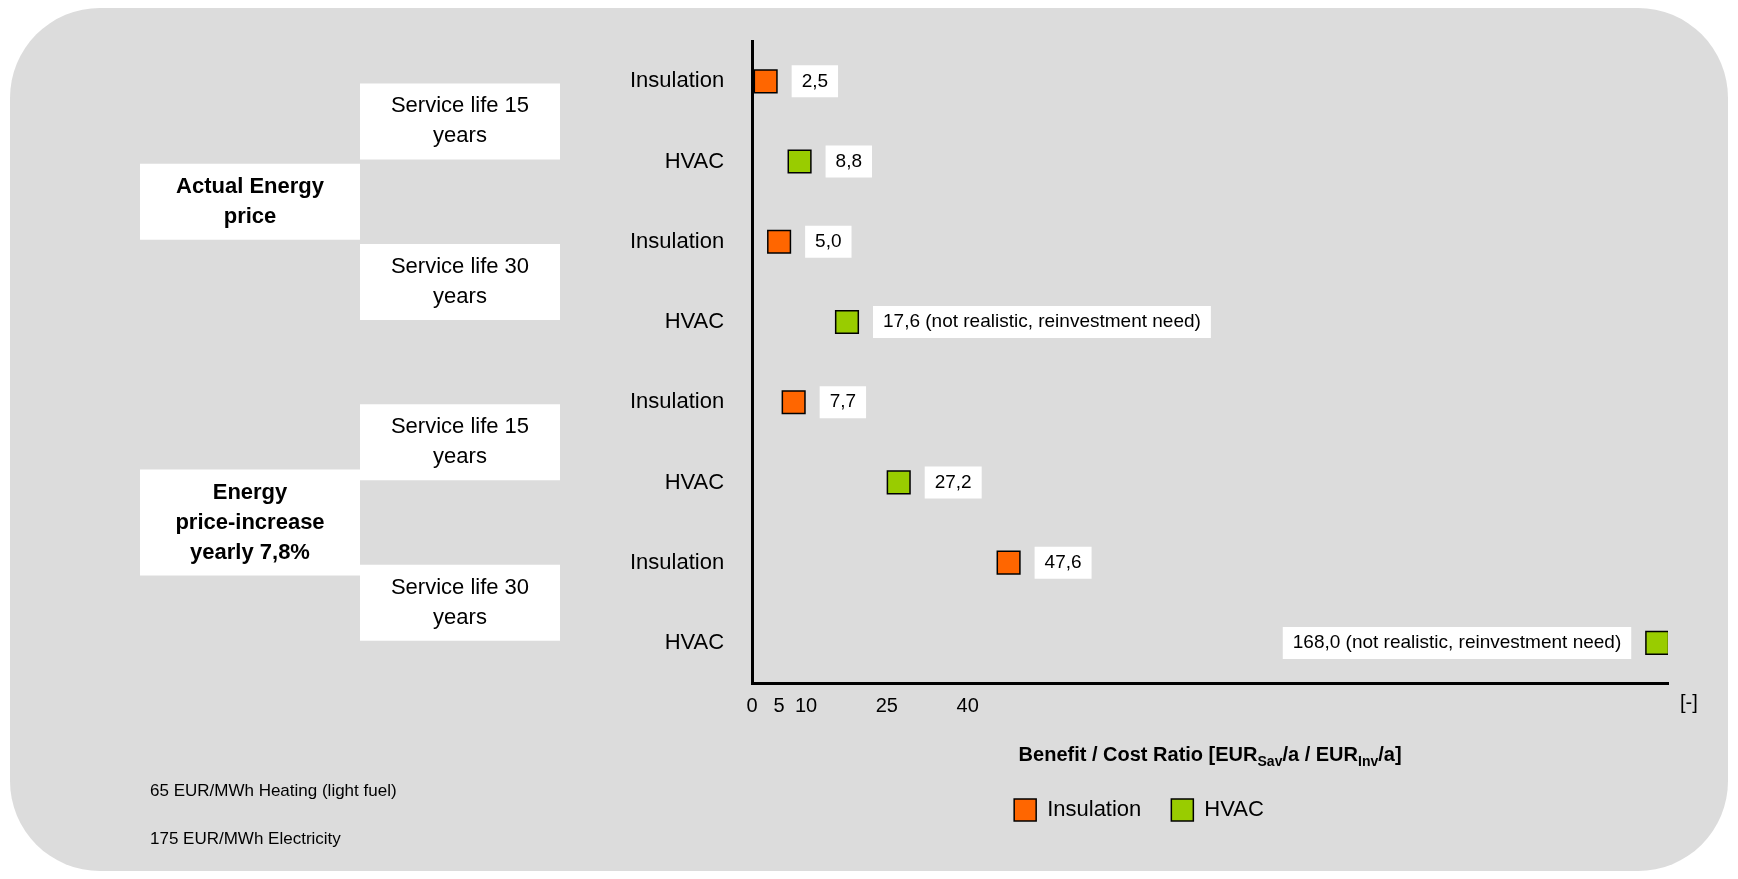 Image resolution: width=1738 pixels, height=879 pixels. I want to click on data-label: 27,2, so click(953, 481).